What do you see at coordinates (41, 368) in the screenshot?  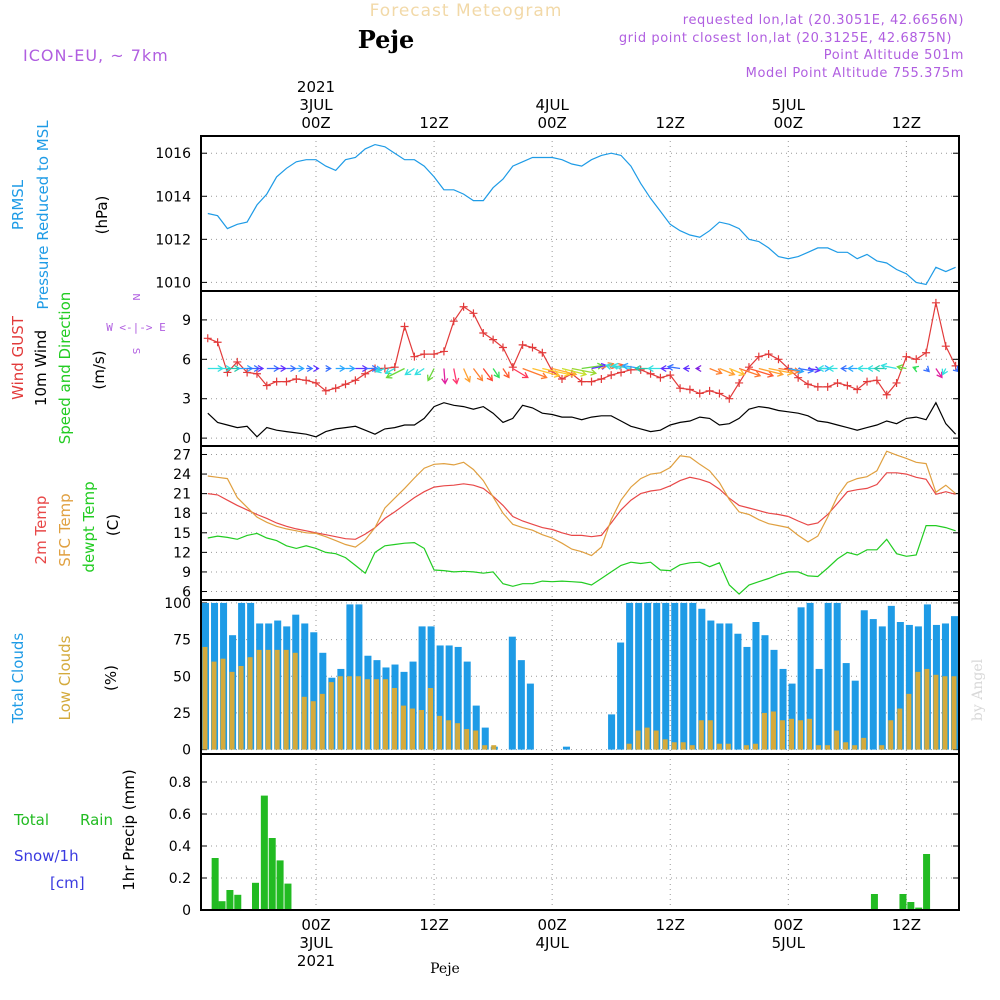 I see `wind-10m-label: 10m Wind` at bounding box center [41, 368].